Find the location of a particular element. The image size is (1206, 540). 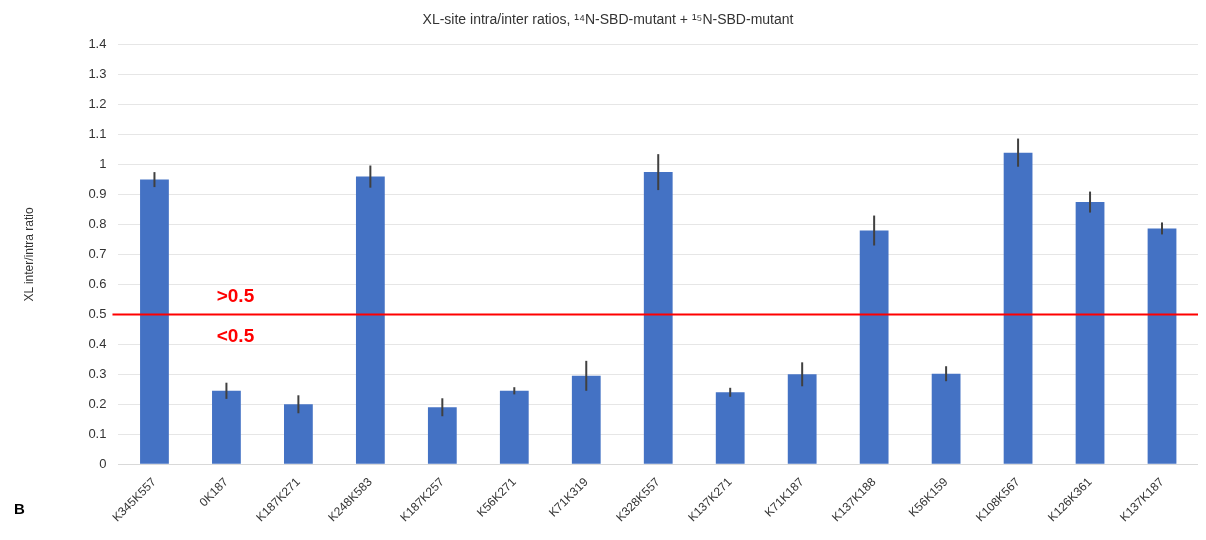

annotation: >0.5 is located at coordinates (235, 295).